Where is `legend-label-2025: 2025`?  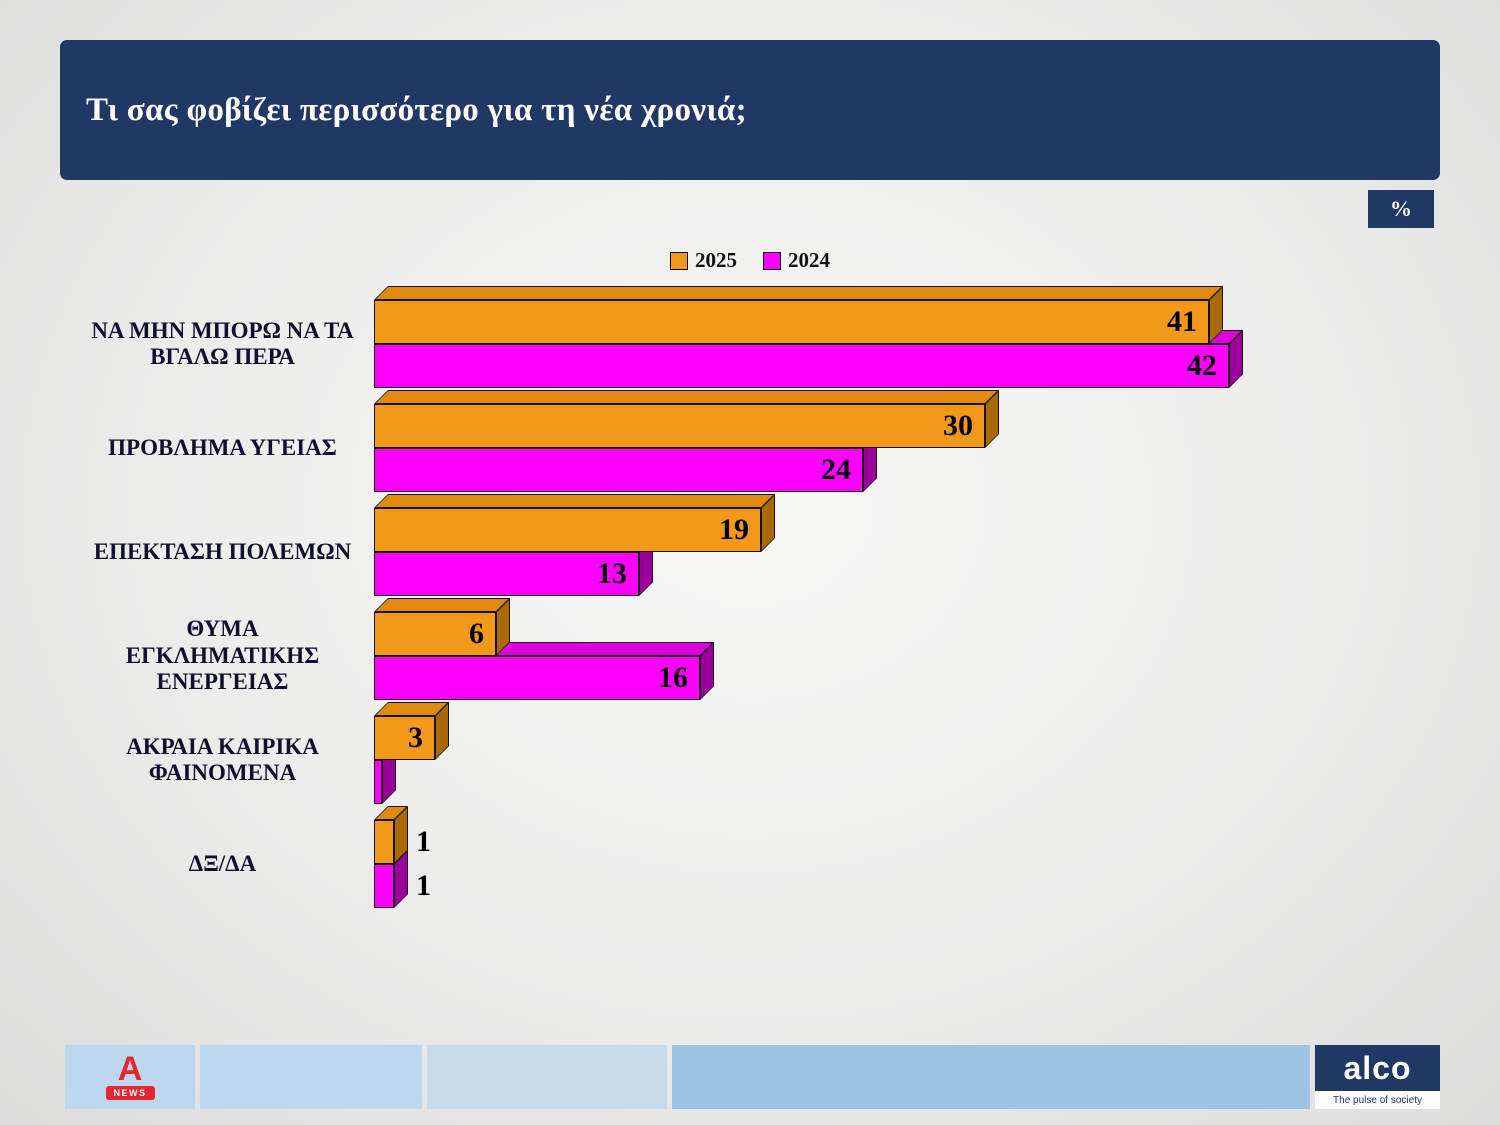
legend-label-2025: 2025 is located at coordinates (716, 260).